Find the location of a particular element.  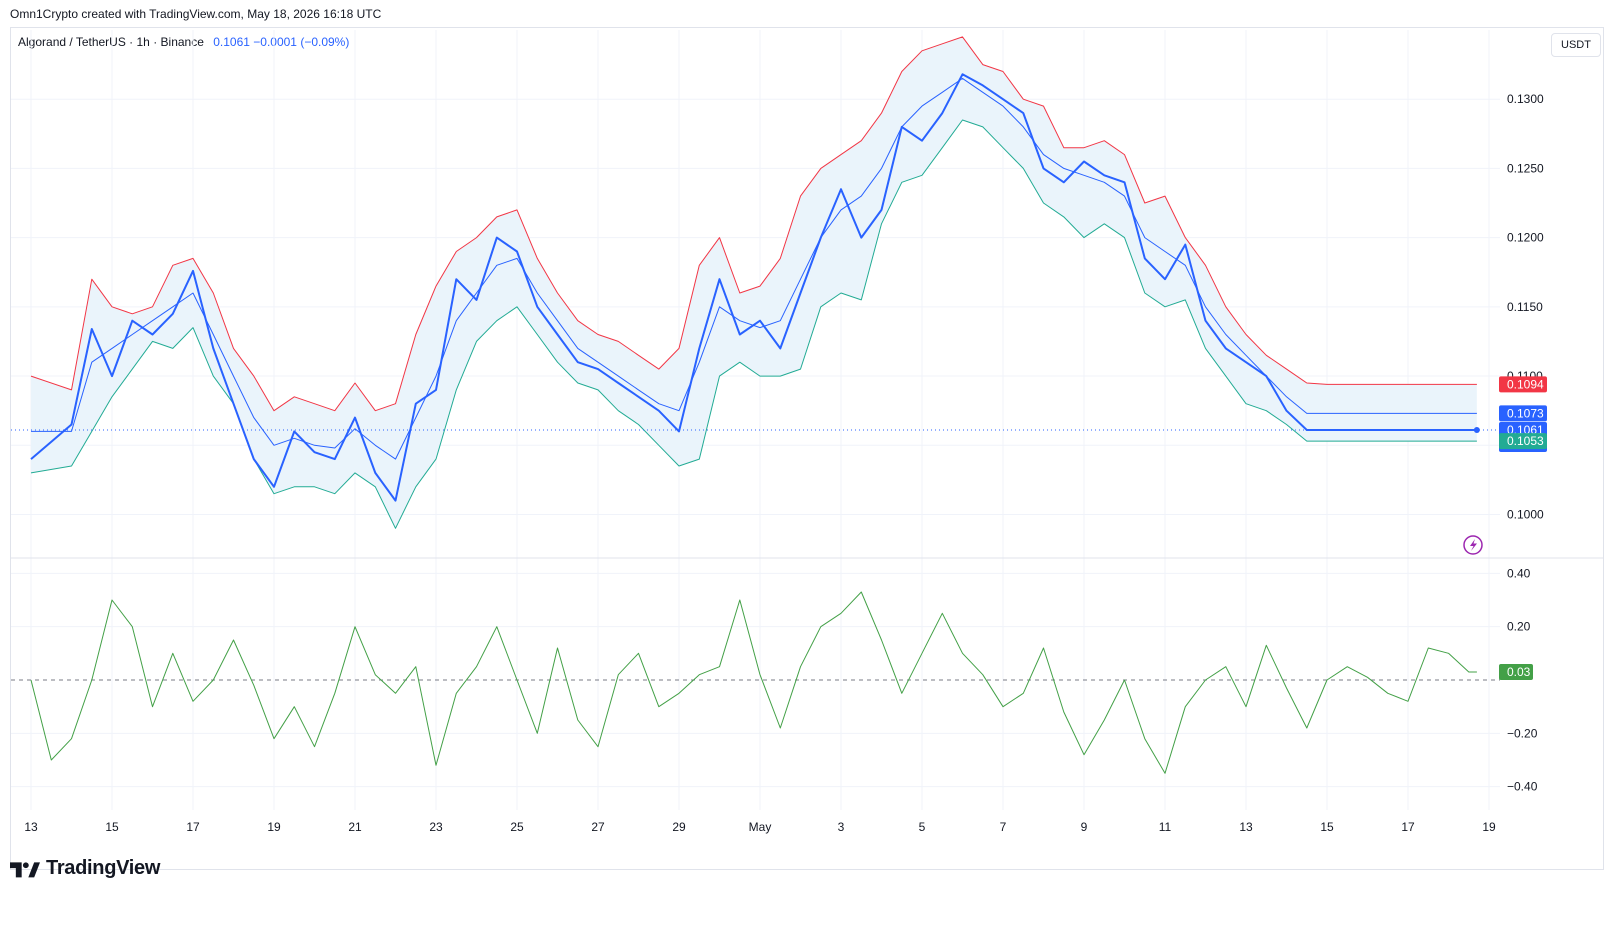

tradingview-logo-icon is located at coordinates (25, 869).